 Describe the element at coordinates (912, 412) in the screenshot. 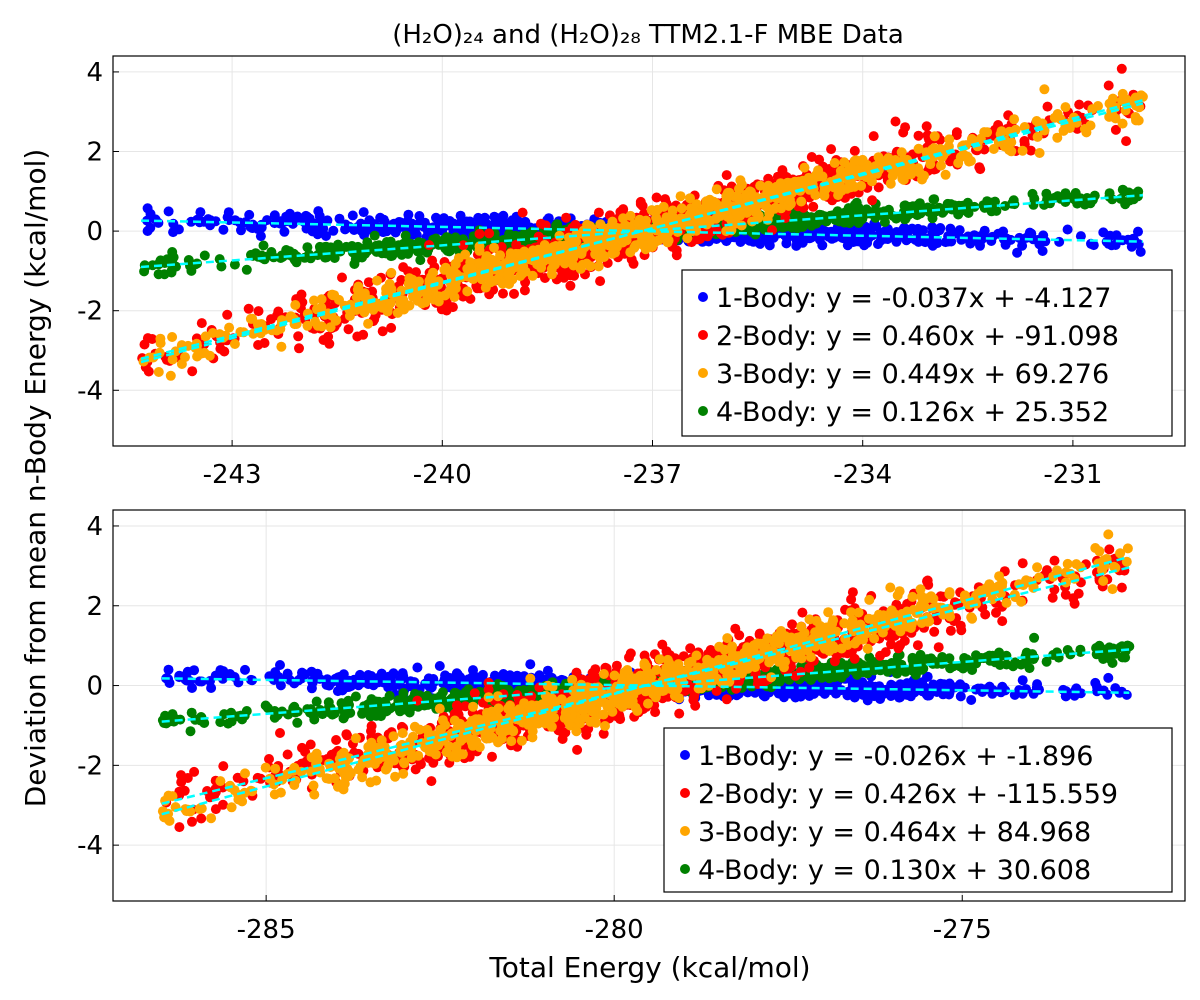

I see `legend-entry: 4-Body: y = 0.126x + 25.352` at that location.